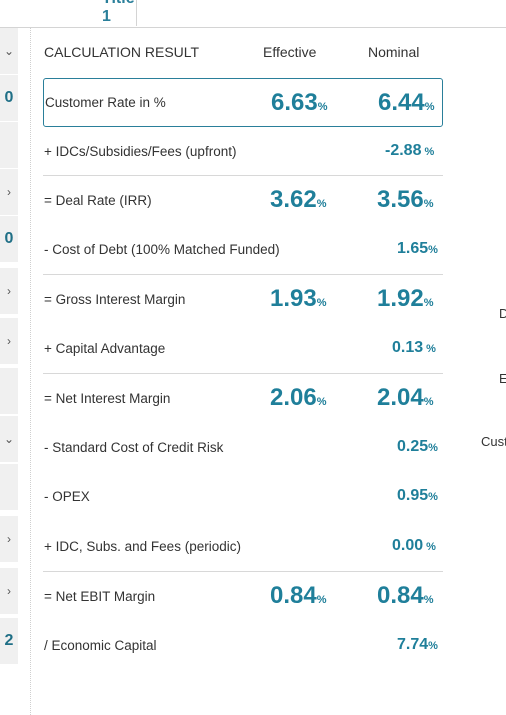  I want to click on nominal-value: 3.56%, so click(405, 199).